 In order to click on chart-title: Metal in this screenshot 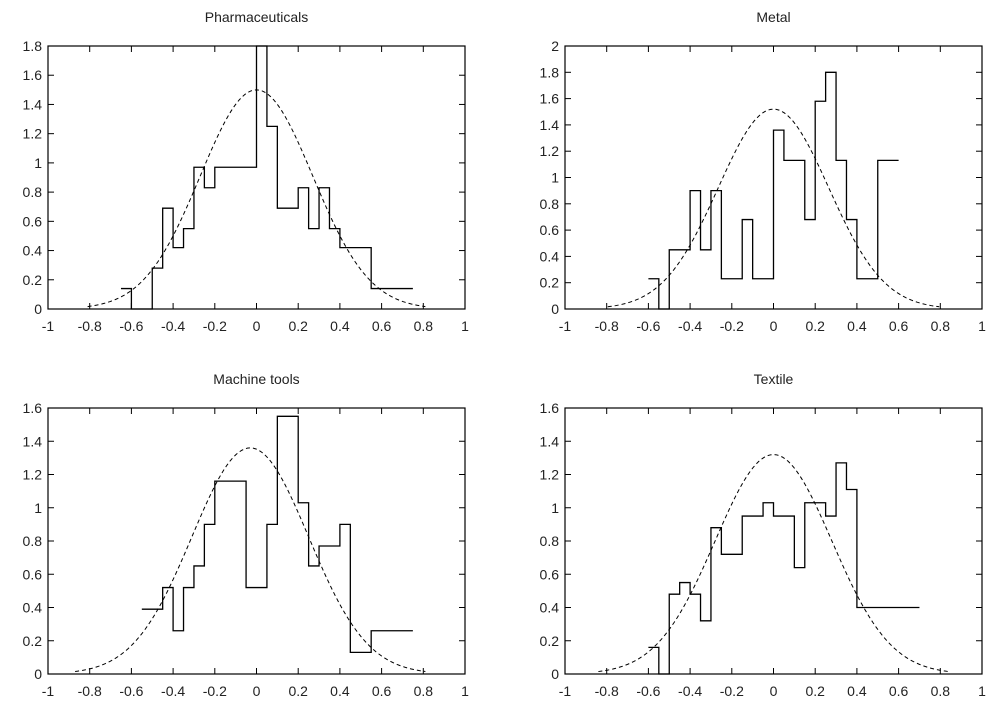, I will do `click(773, 17)`.